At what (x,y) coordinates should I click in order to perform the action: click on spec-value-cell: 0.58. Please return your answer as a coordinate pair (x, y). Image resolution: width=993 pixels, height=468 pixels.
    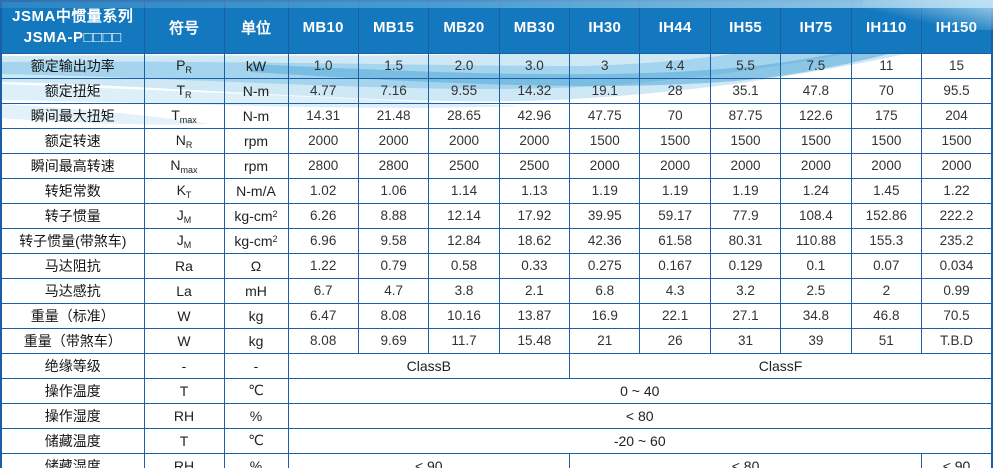
    Looking at the image, I should click on (464, 265).